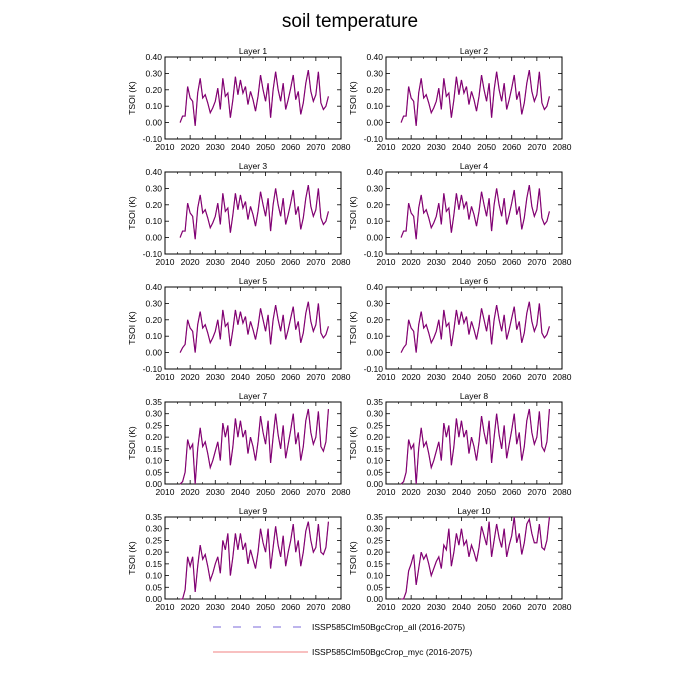 The width and height of the screenshot is (700, 700). Describe the element at coordinates (474, 396) in the screenshot. I see `panel-title: Layer 8` at that location.